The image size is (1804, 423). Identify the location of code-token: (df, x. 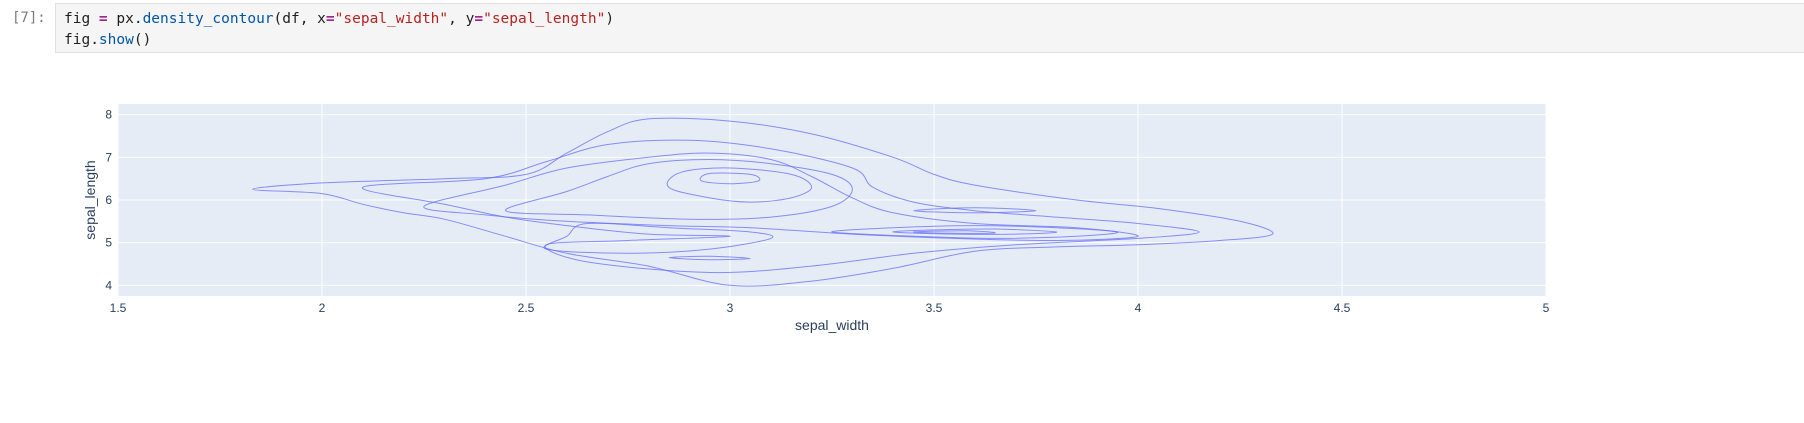
(299, 19).